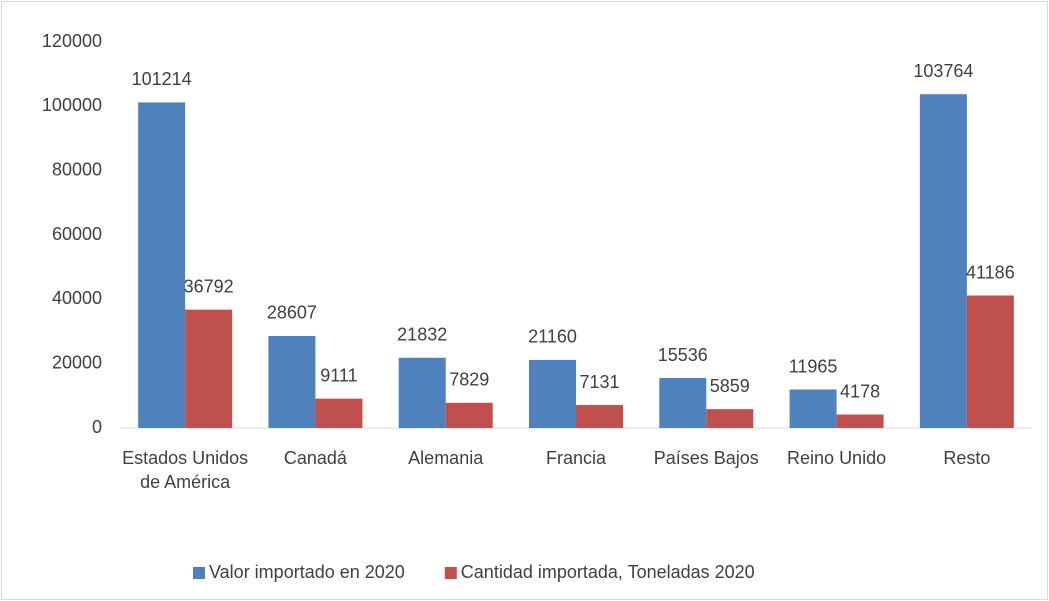 This screenshot has height=601, width=1049. I want to click on data-label: 21160, so click(552, 337).